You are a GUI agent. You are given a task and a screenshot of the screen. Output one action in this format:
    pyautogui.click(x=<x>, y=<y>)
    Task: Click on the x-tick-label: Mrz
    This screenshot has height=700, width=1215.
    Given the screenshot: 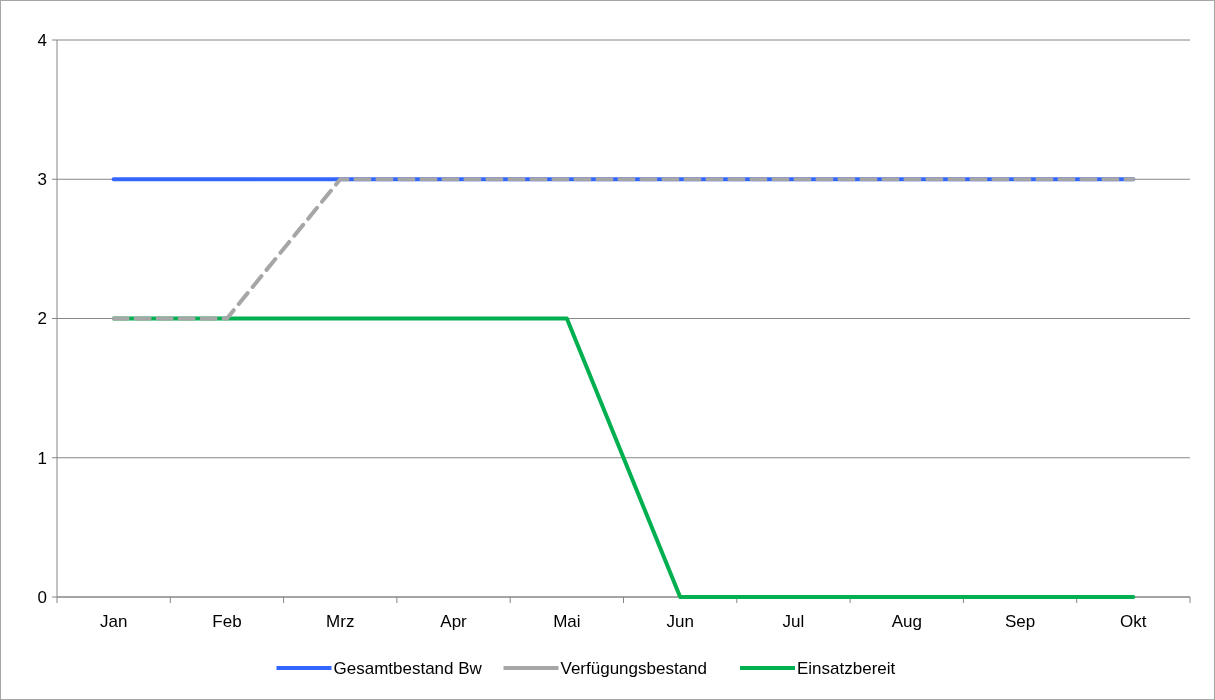 What is the action you would take?
    pyautogui.click(x=340, y=621)
    